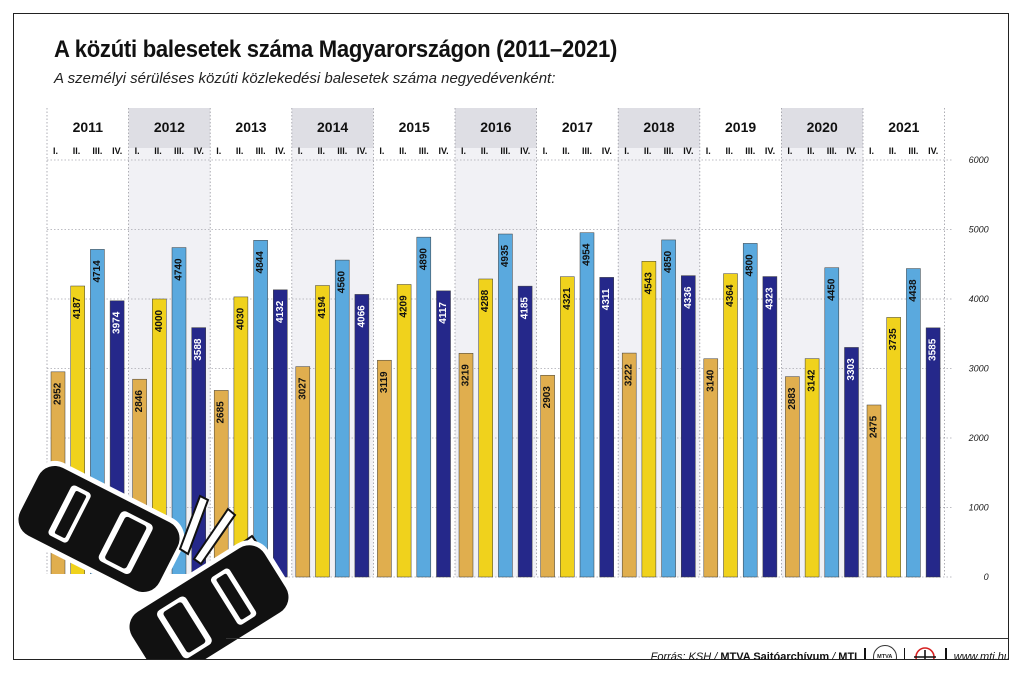 The image size is (1024, 674). Describe the element at coordinates (466, 375) in the screenshot. I see `data-label: 3219` at that location.